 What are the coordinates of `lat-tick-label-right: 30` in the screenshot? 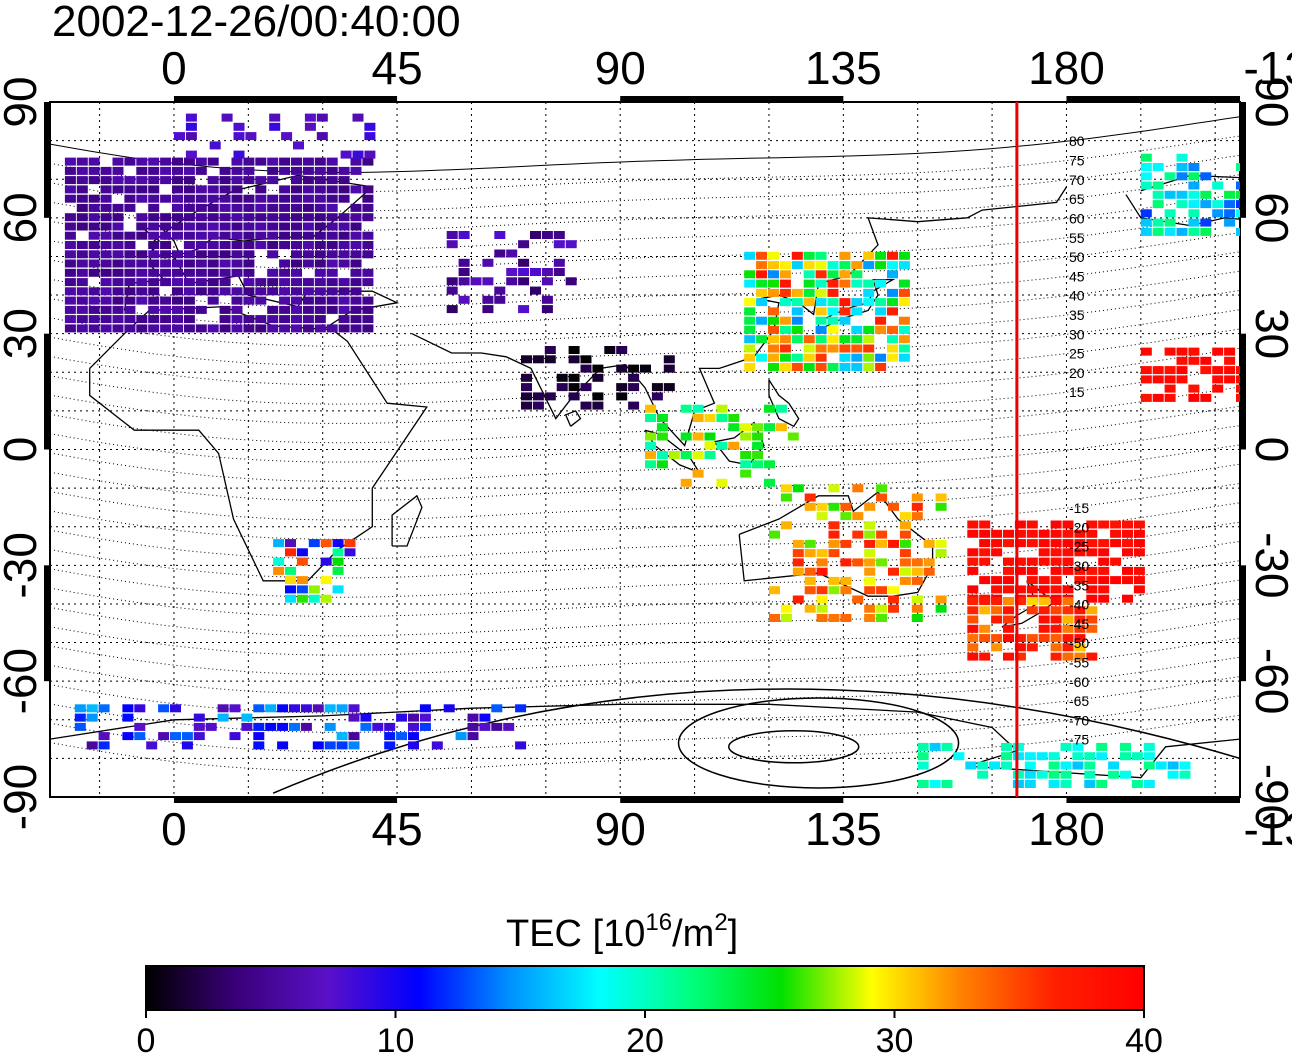 It's located at (1269, 333).